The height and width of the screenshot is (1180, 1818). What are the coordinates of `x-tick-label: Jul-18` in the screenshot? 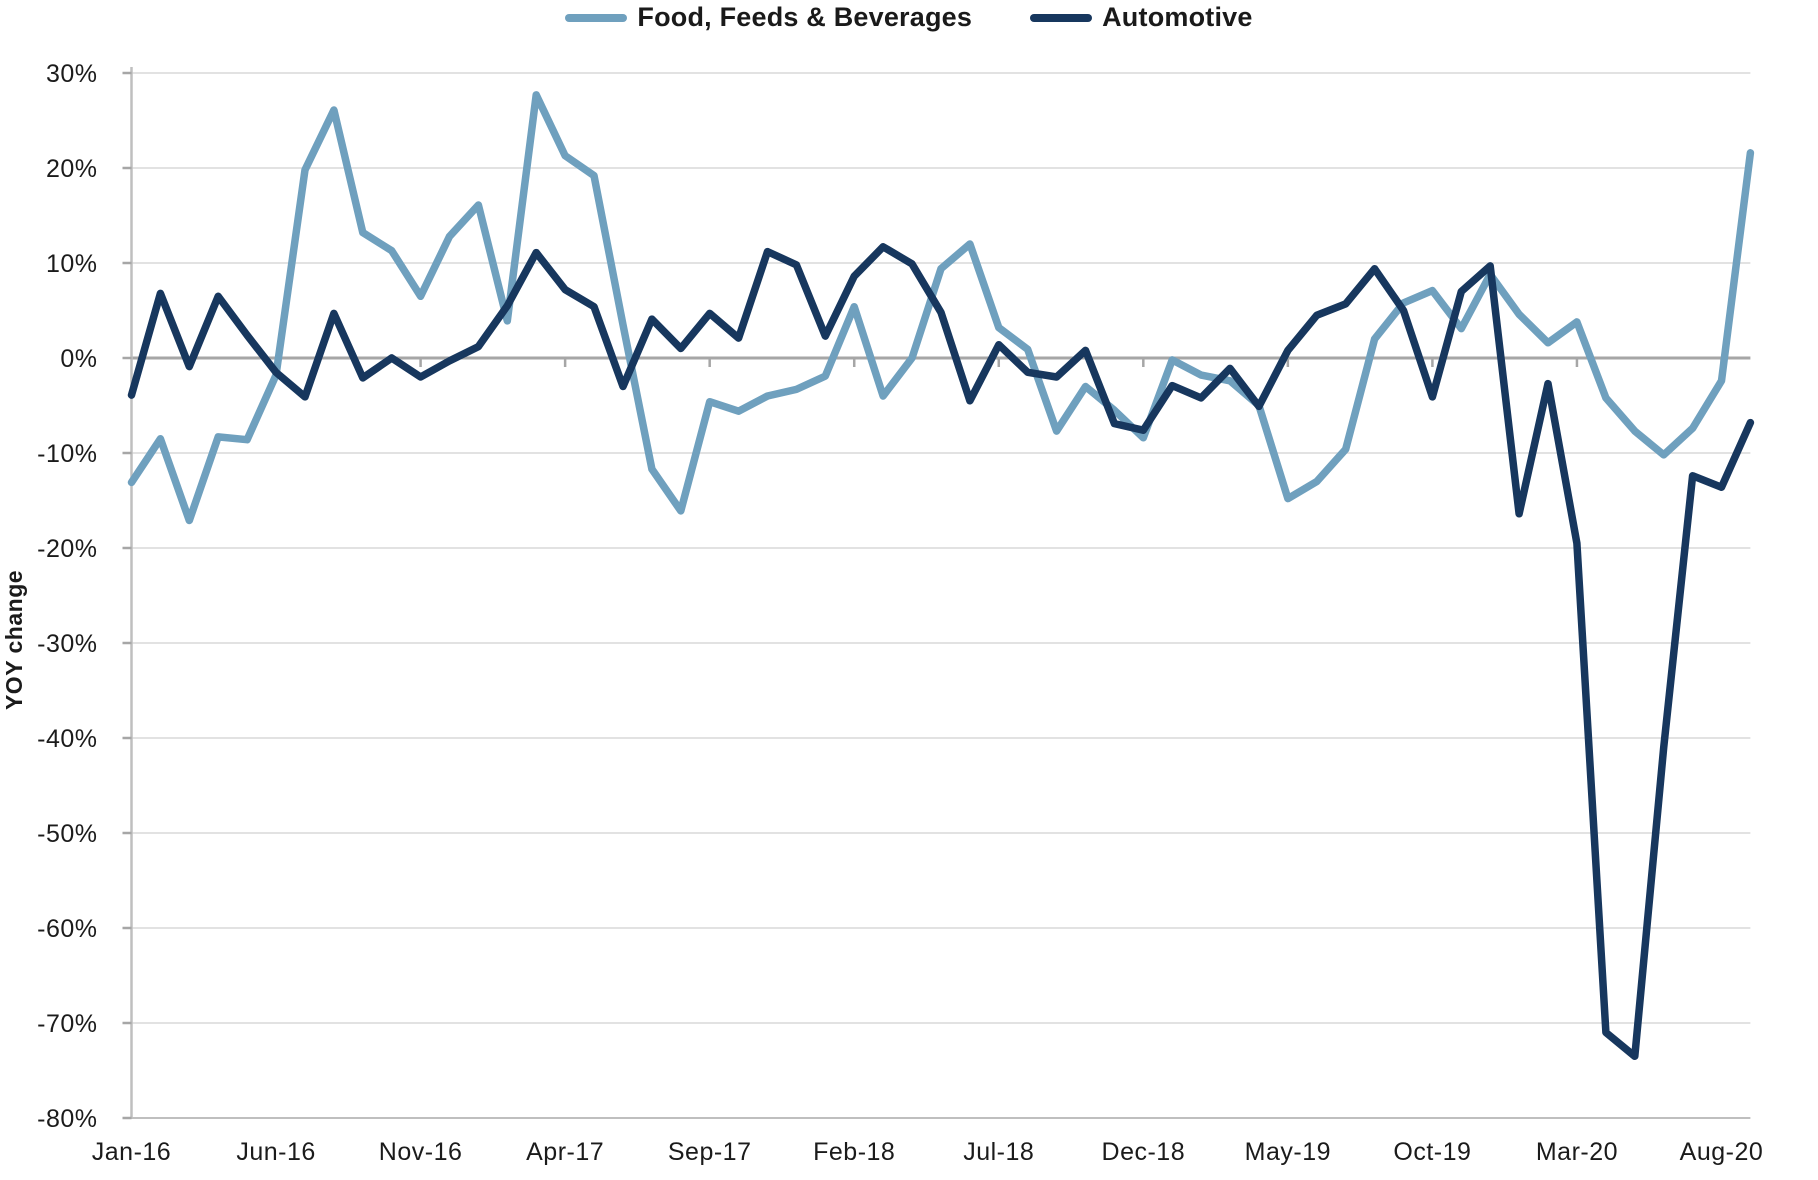 It's located at (998, 1152).